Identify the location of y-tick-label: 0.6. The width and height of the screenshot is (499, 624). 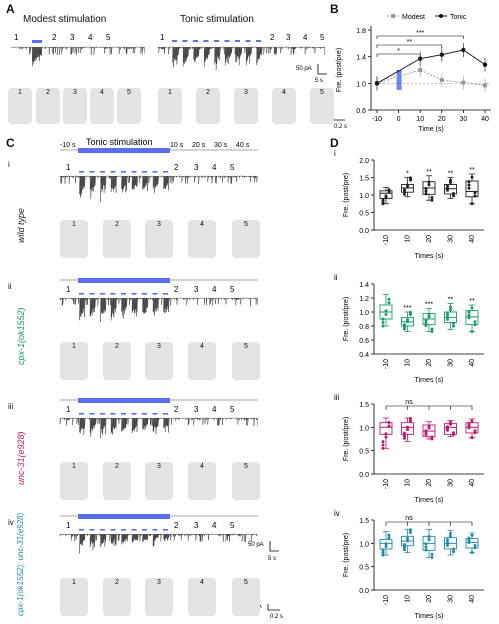
(361, 111).